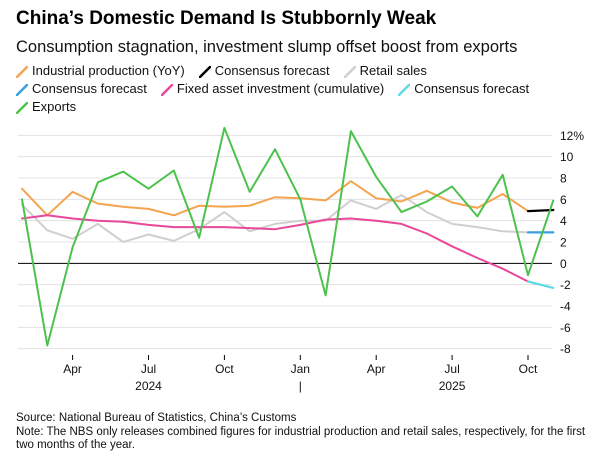 This screenshot has height=466, width=594. I want to click on x-year-label: 2025, so click(452, 386).